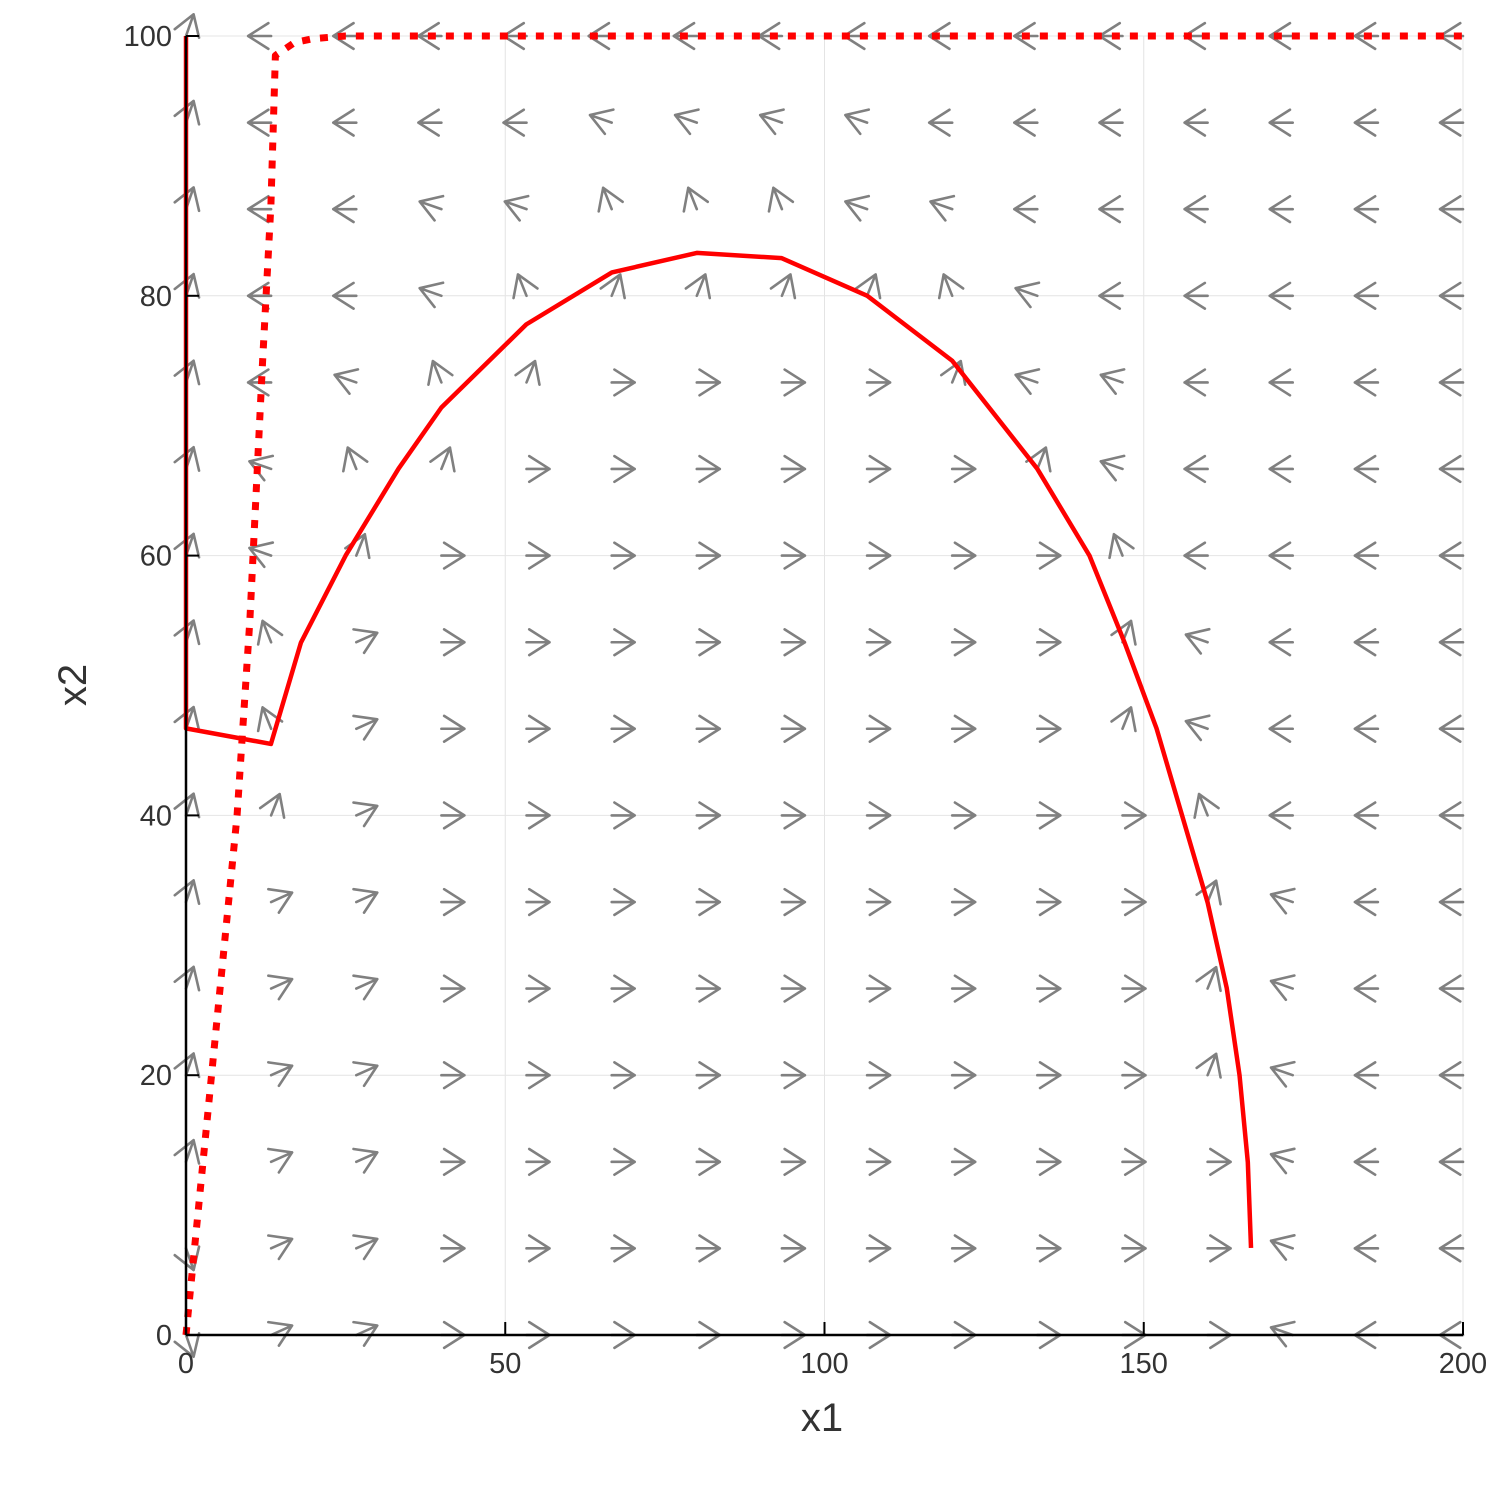 This screenshot has width=1499, height=1499. I want to click on x-tick-label: 200, so click(1463, 1364).